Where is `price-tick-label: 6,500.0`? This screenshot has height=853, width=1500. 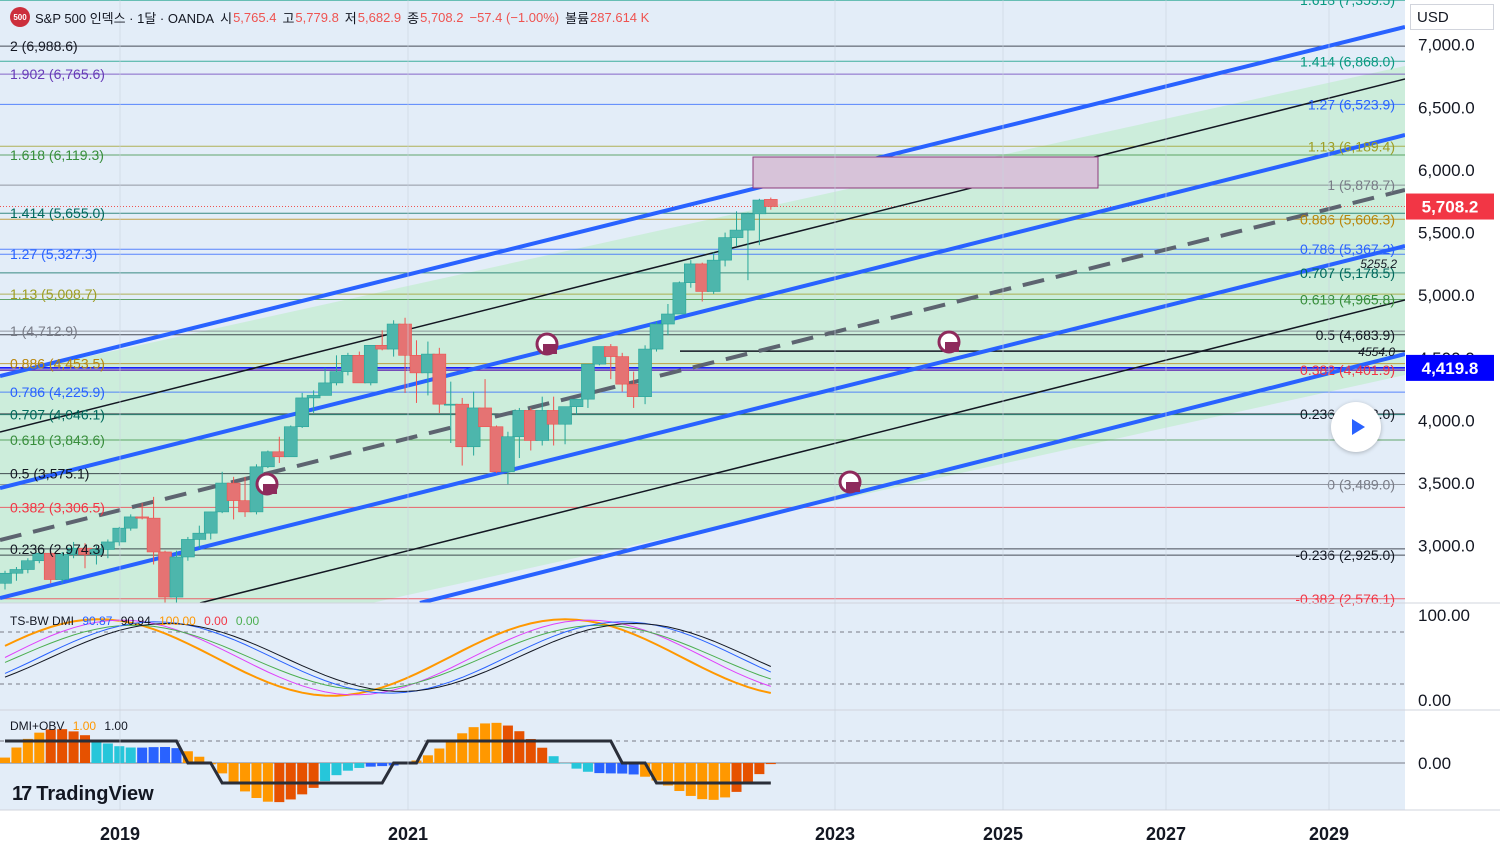 price-tick-label: 6,500.0 is located at coordinates (1446, 107).